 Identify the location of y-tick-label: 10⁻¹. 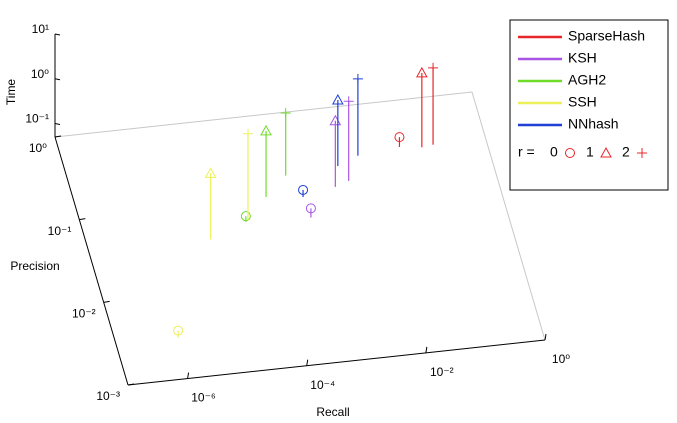
(60, 231).